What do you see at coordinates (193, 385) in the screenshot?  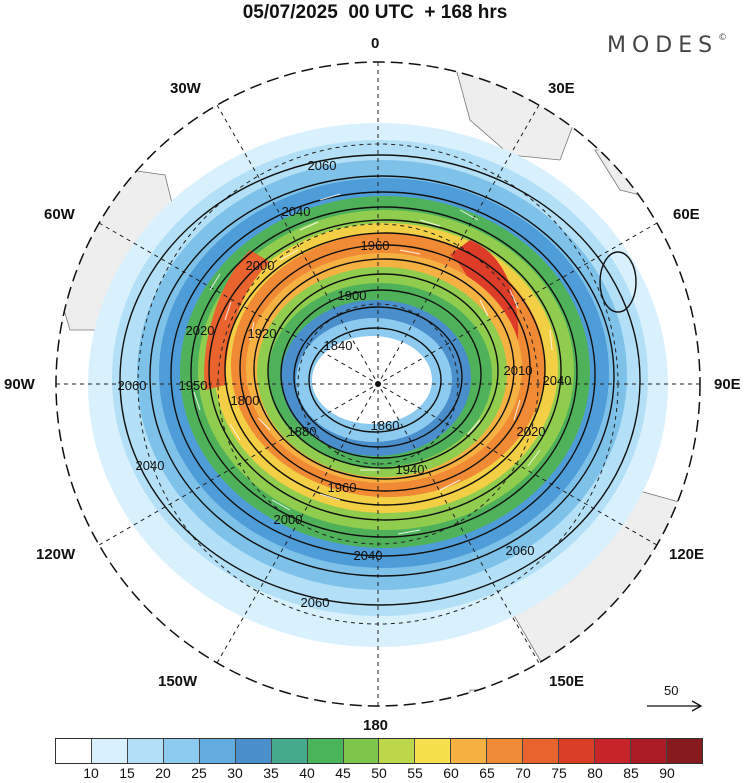 I see `contour-label: 1950` at bounding box center [193, 385].